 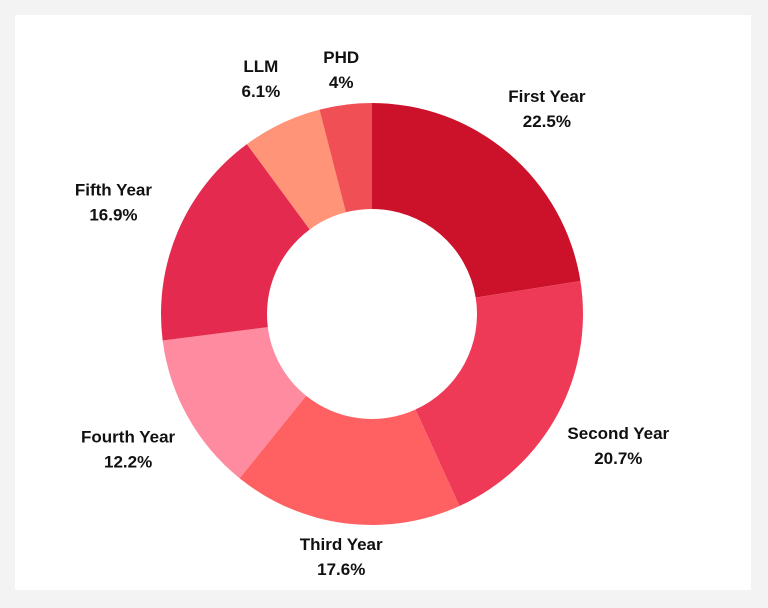 I want to click on segment-value-label: 6.1%, so click(x=260, y=91).